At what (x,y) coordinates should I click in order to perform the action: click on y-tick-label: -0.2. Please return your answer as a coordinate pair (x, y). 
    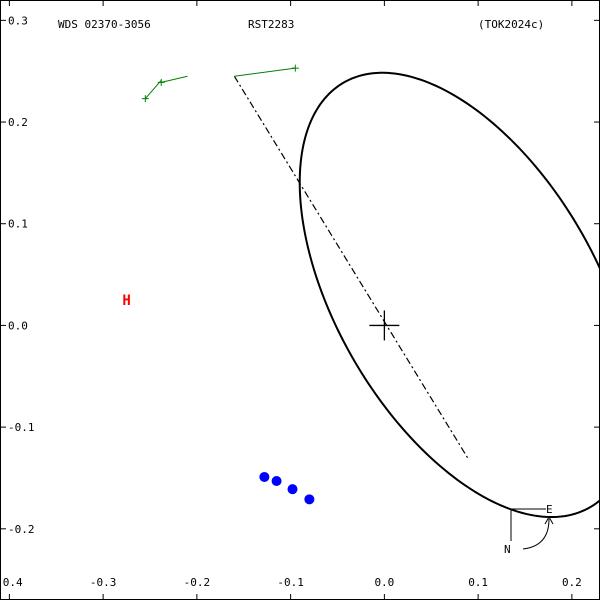
    Looking at the image, I should click on (21, 529).